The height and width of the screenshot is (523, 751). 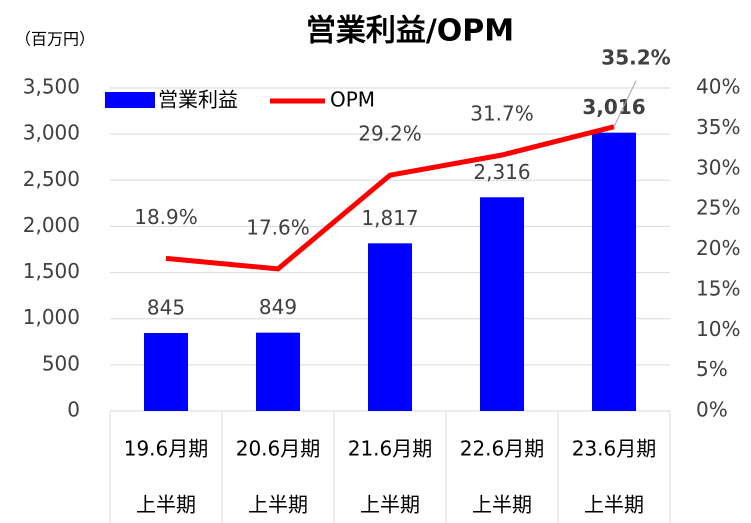 What do you see at coordinates (718, 167) in the screenshot?
I see `y2-tick-label: 30%` at bounding box center [718, 167].